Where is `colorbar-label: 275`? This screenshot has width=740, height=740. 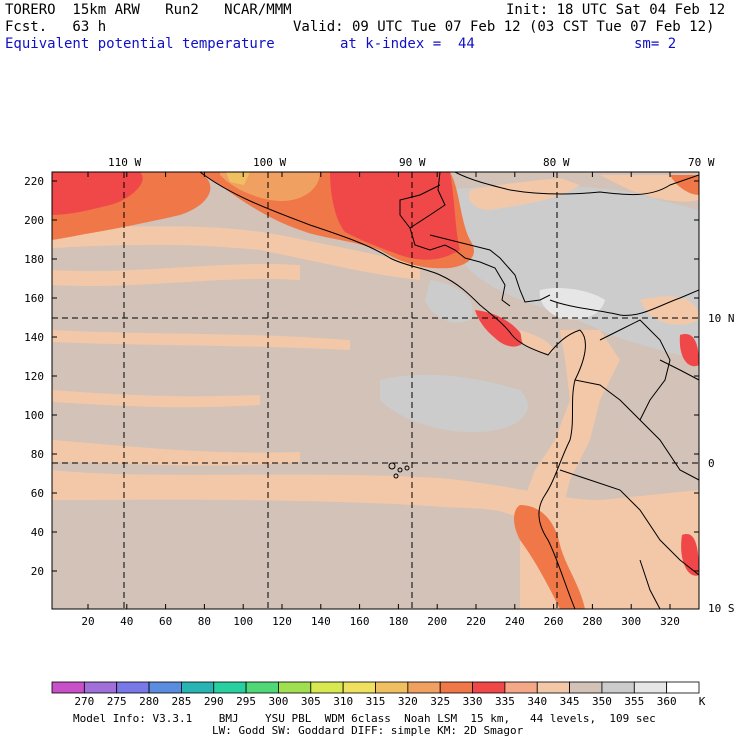 colorbar-label: 275 is located at coordinates (117, 701).